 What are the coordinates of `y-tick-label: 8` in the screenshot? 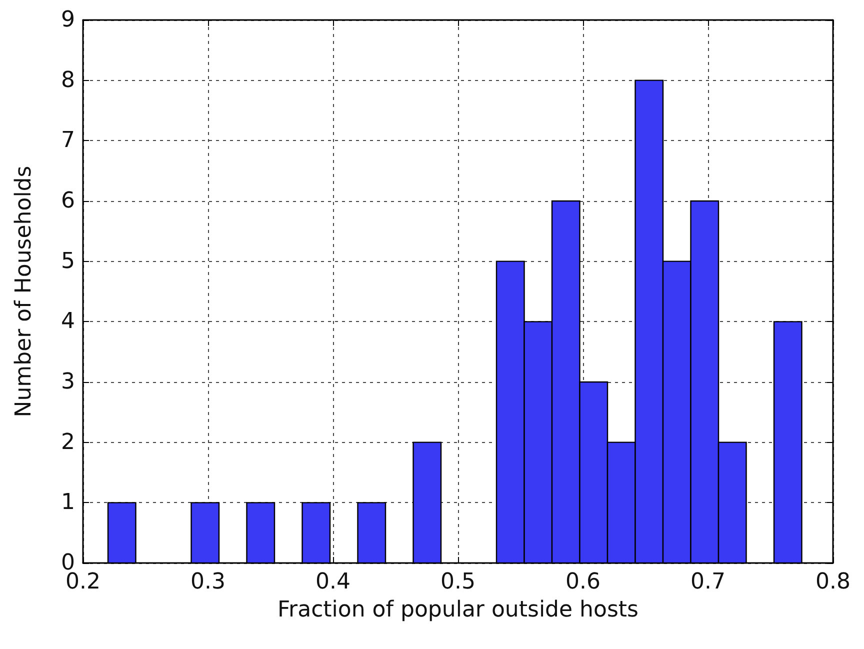 It's located at (68, 80).